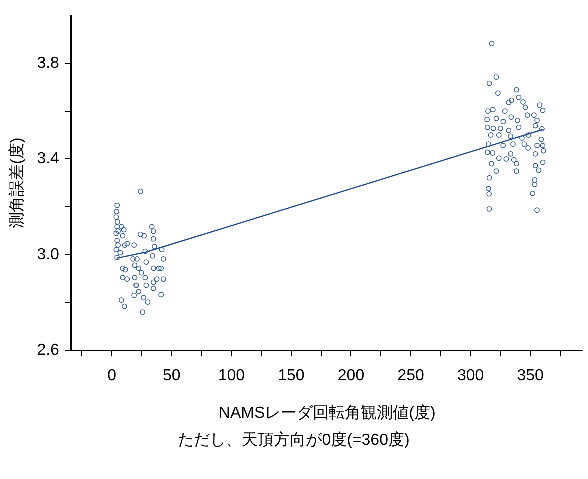  What do you see at coordinates (530, 376) in the screenshot?
I see `x-tick-label: 350` at bounding box center [530, 376].